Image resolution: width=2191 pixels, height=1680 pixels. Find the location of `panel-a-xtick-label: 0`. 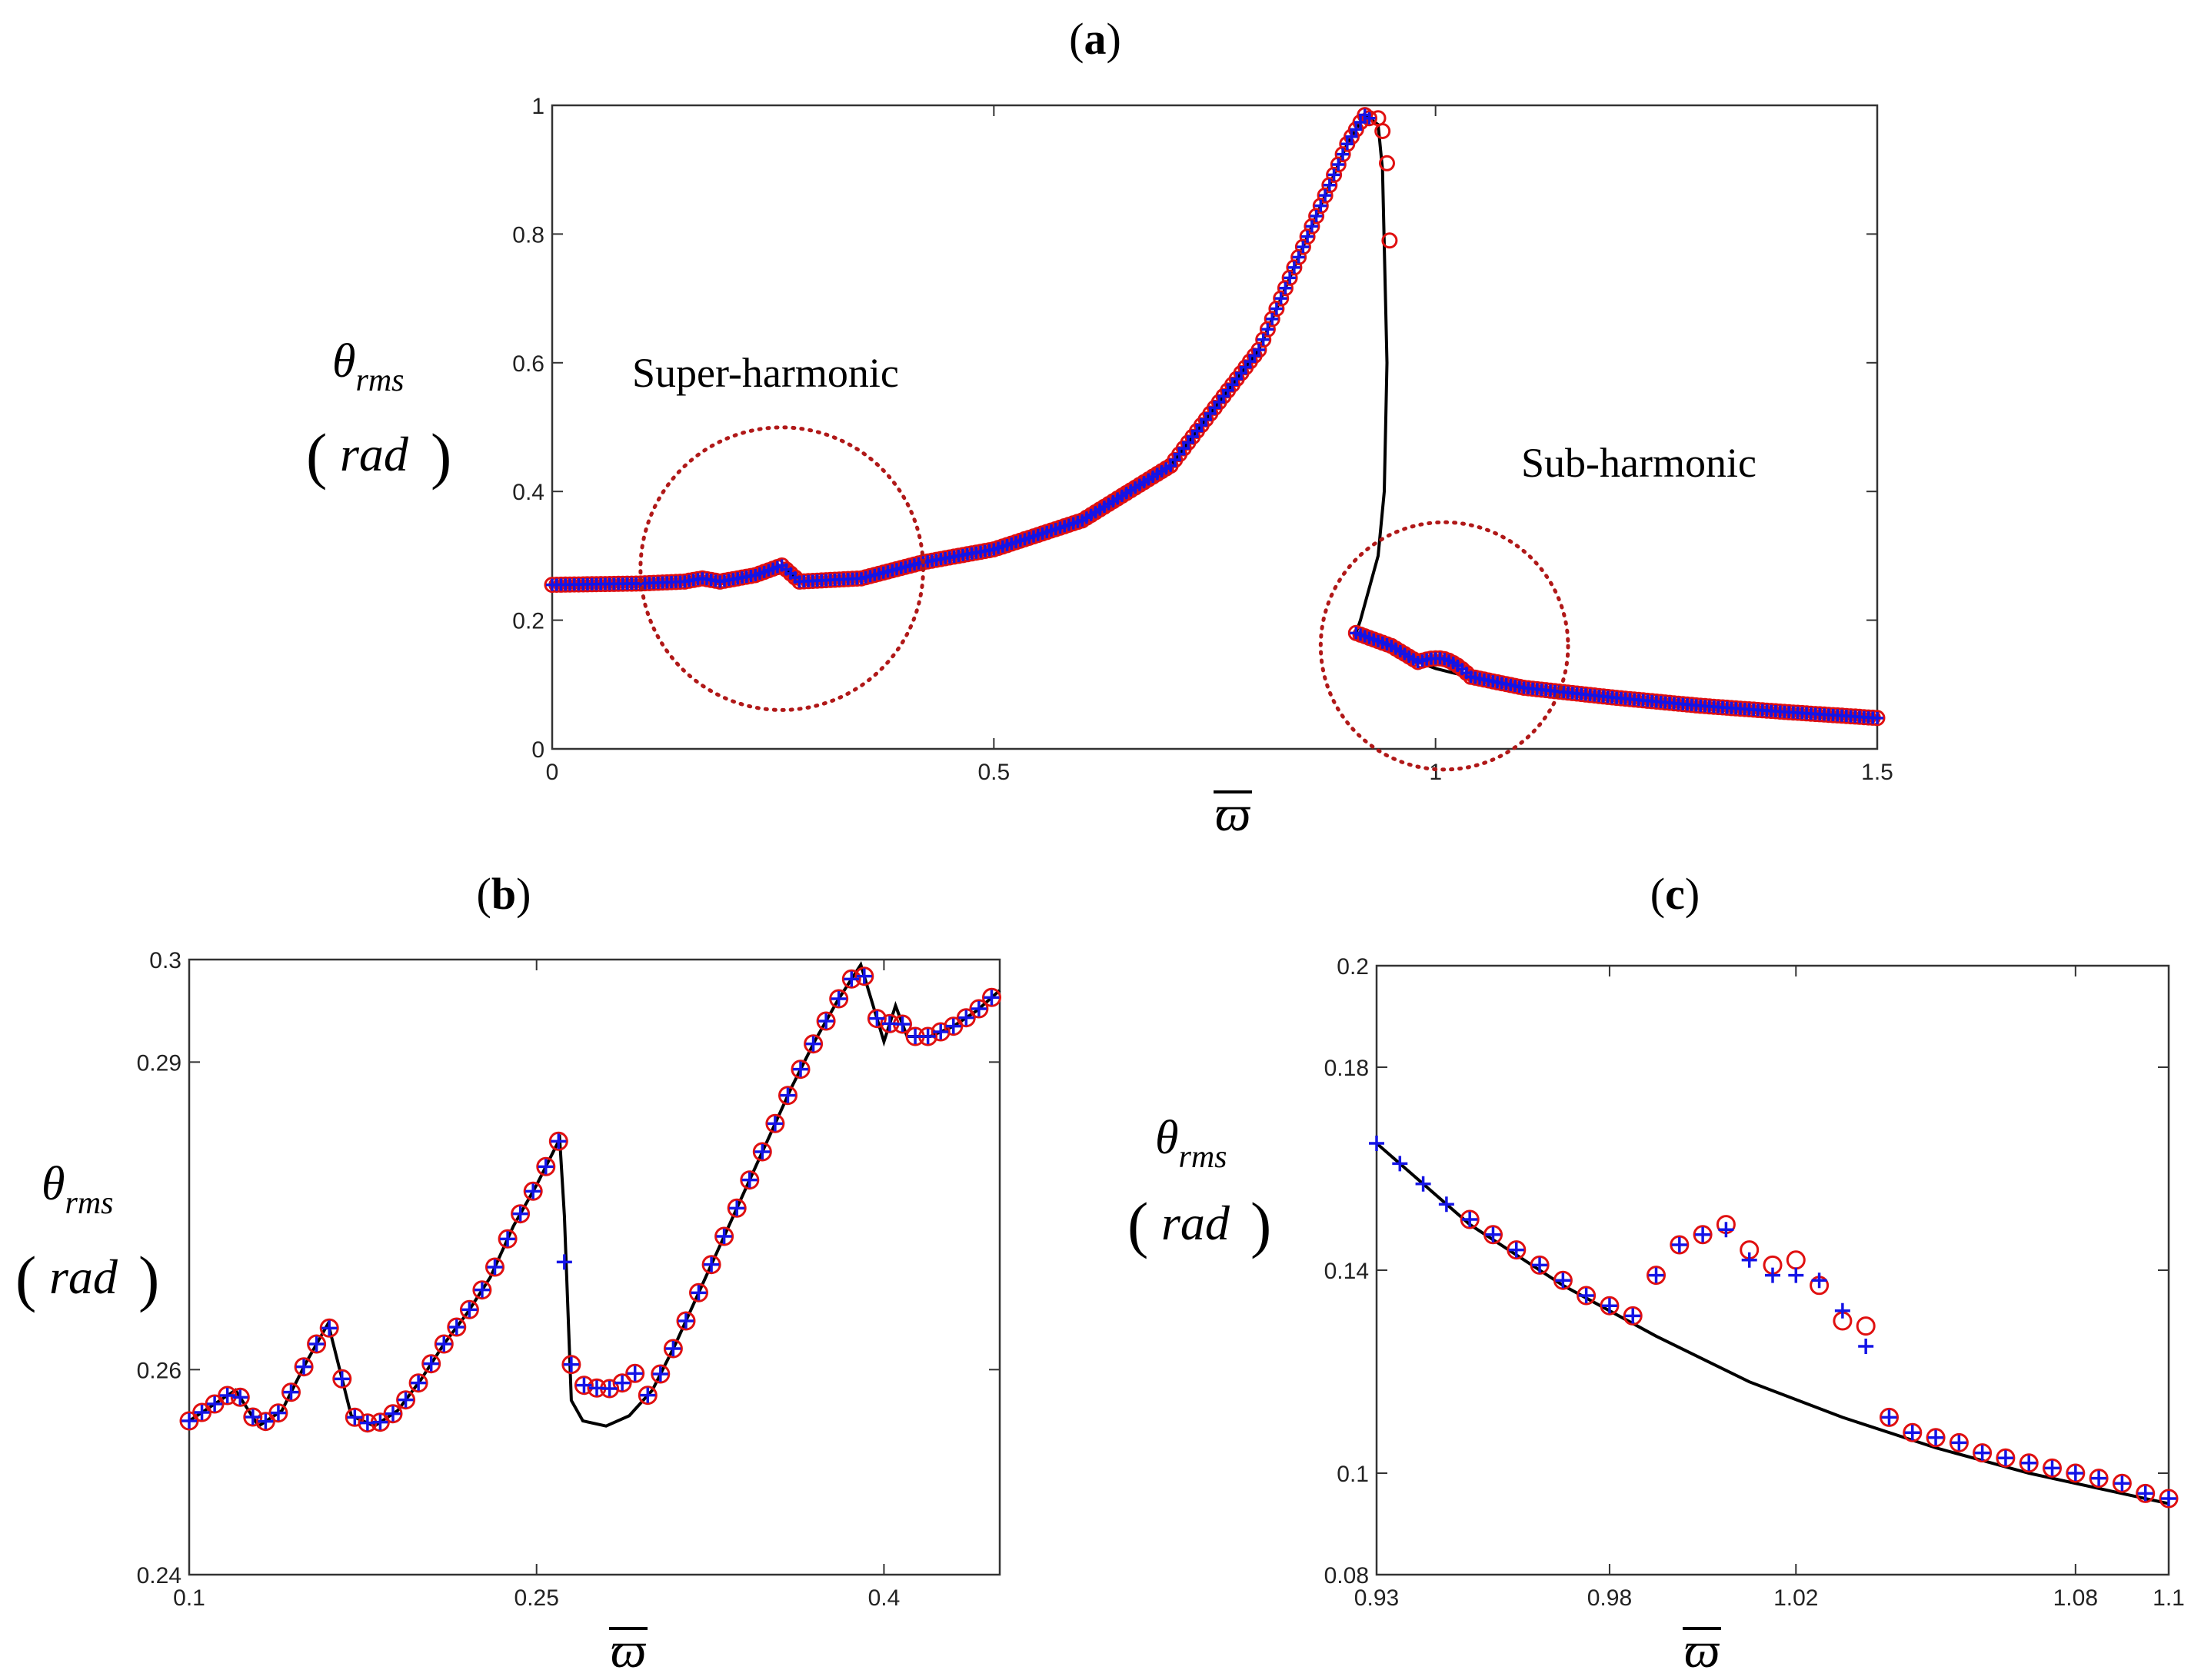

panel-a-xtick-label: 0 is located at coordinates (552, 772).